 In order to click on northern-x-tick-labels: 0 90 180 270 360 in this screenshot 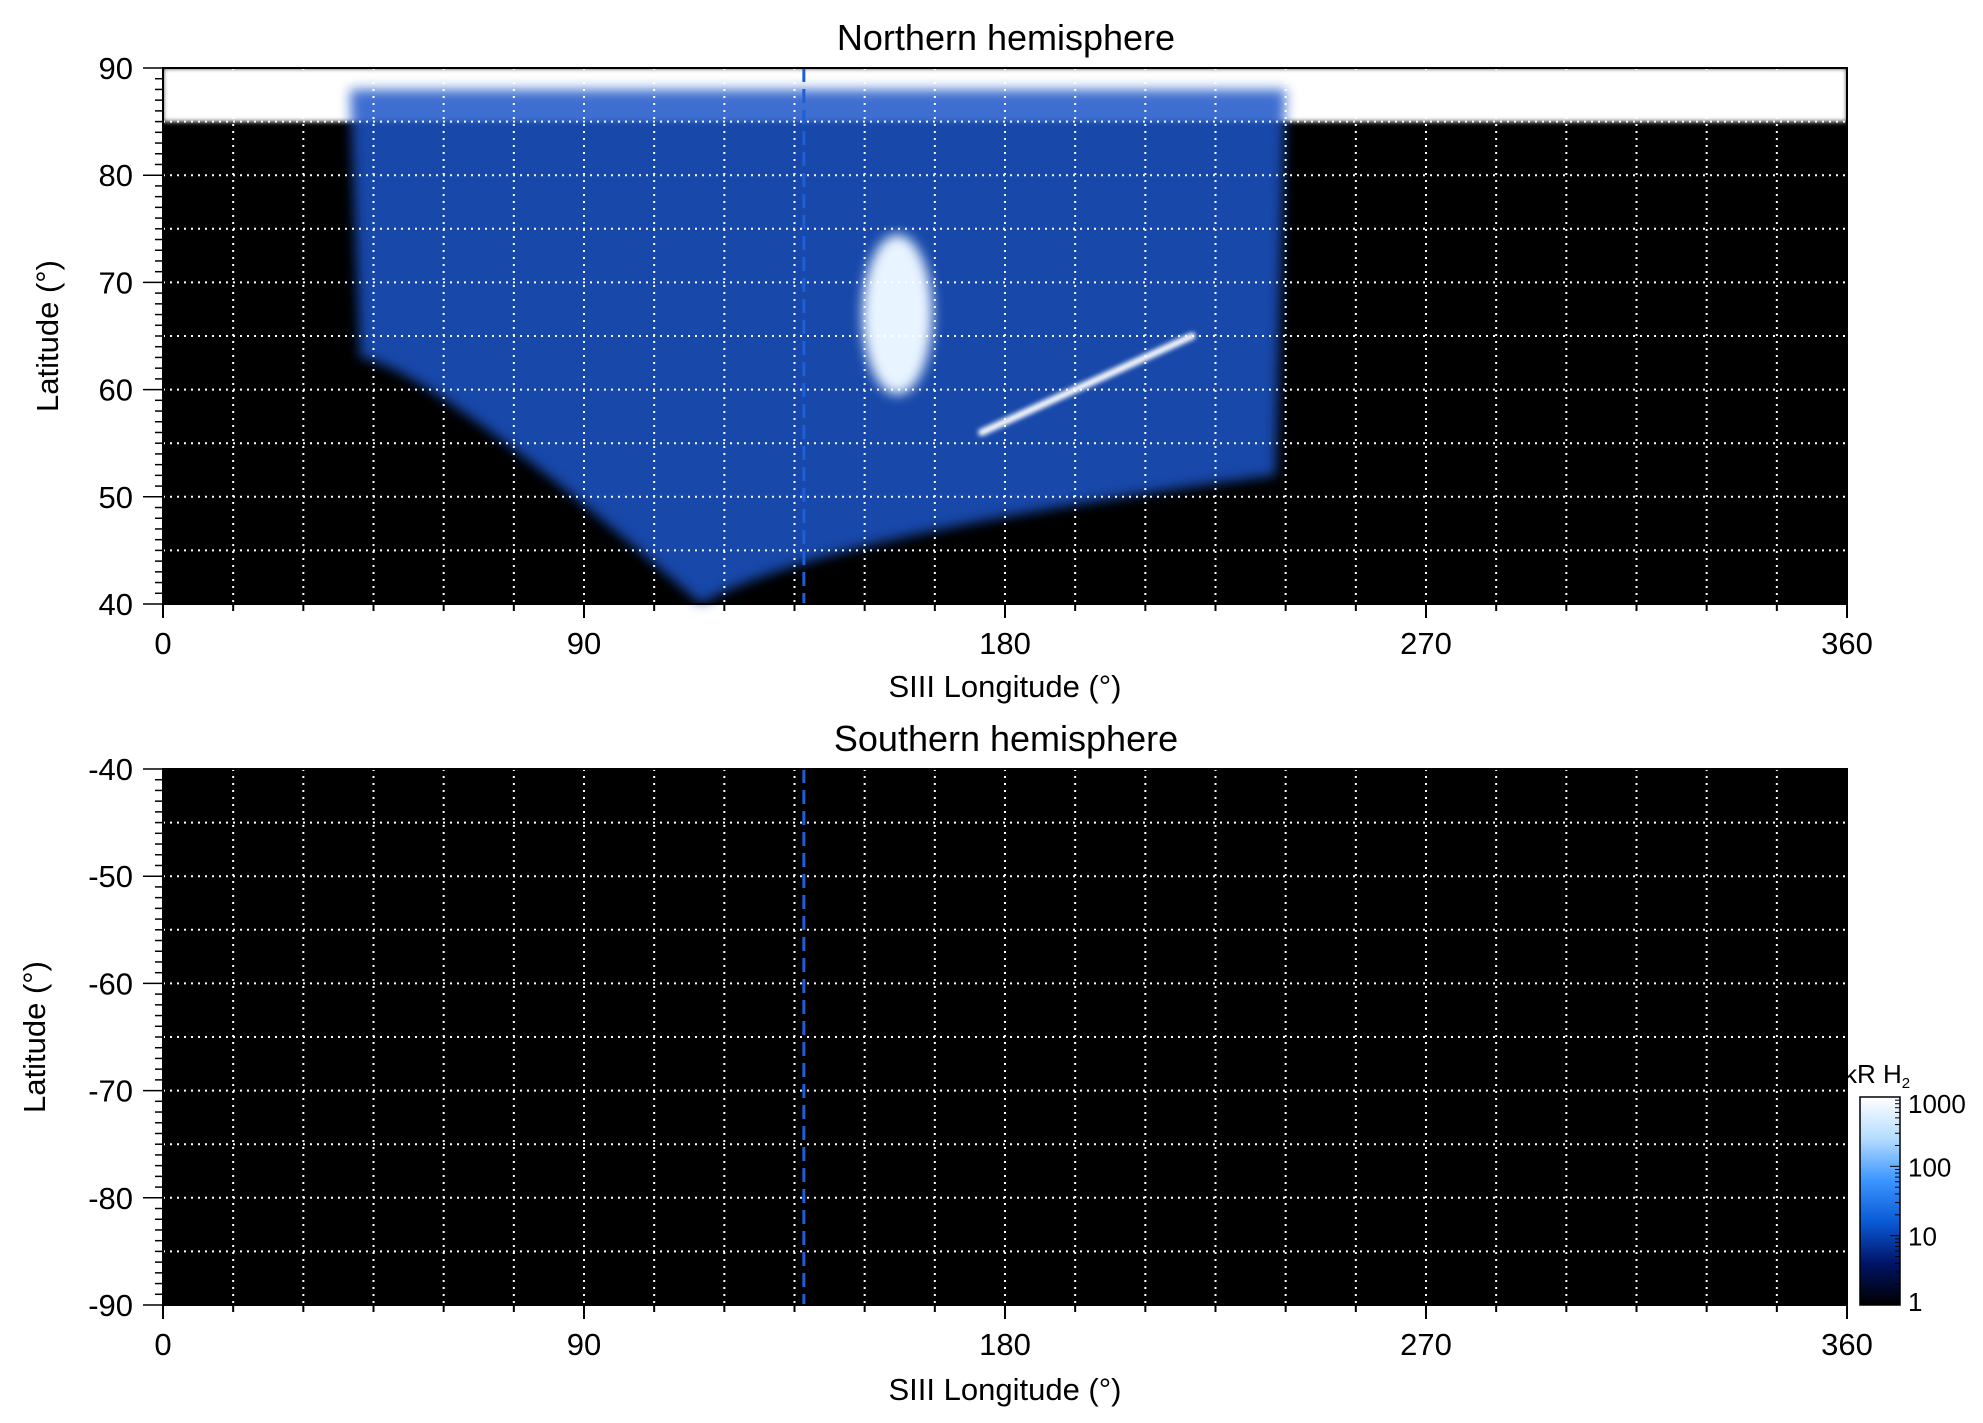, I will do `click(1013, 643)`.